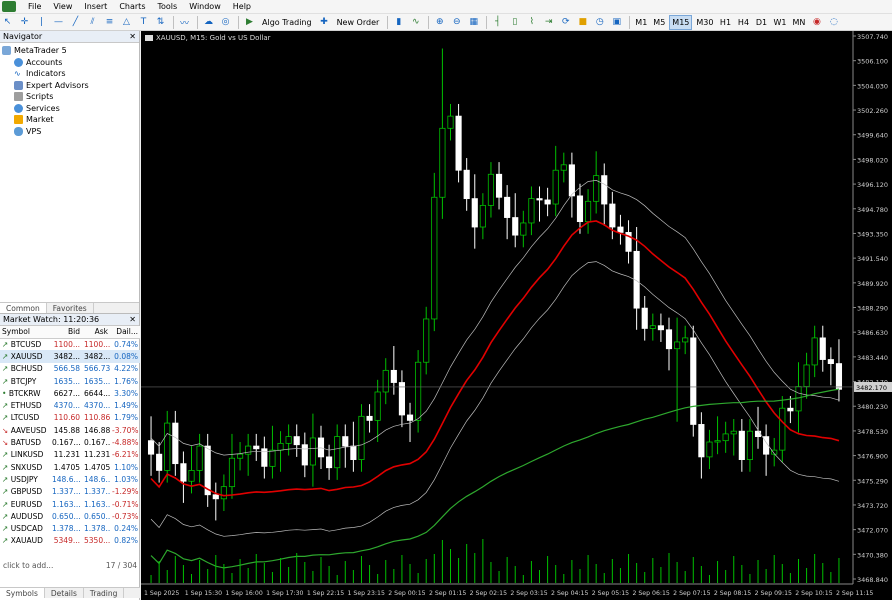 This screenshot has height=600, width=892. Describe the element at coordinates (743, 22) in the screenshot. I see `timeframe-h4: H4` at that location.